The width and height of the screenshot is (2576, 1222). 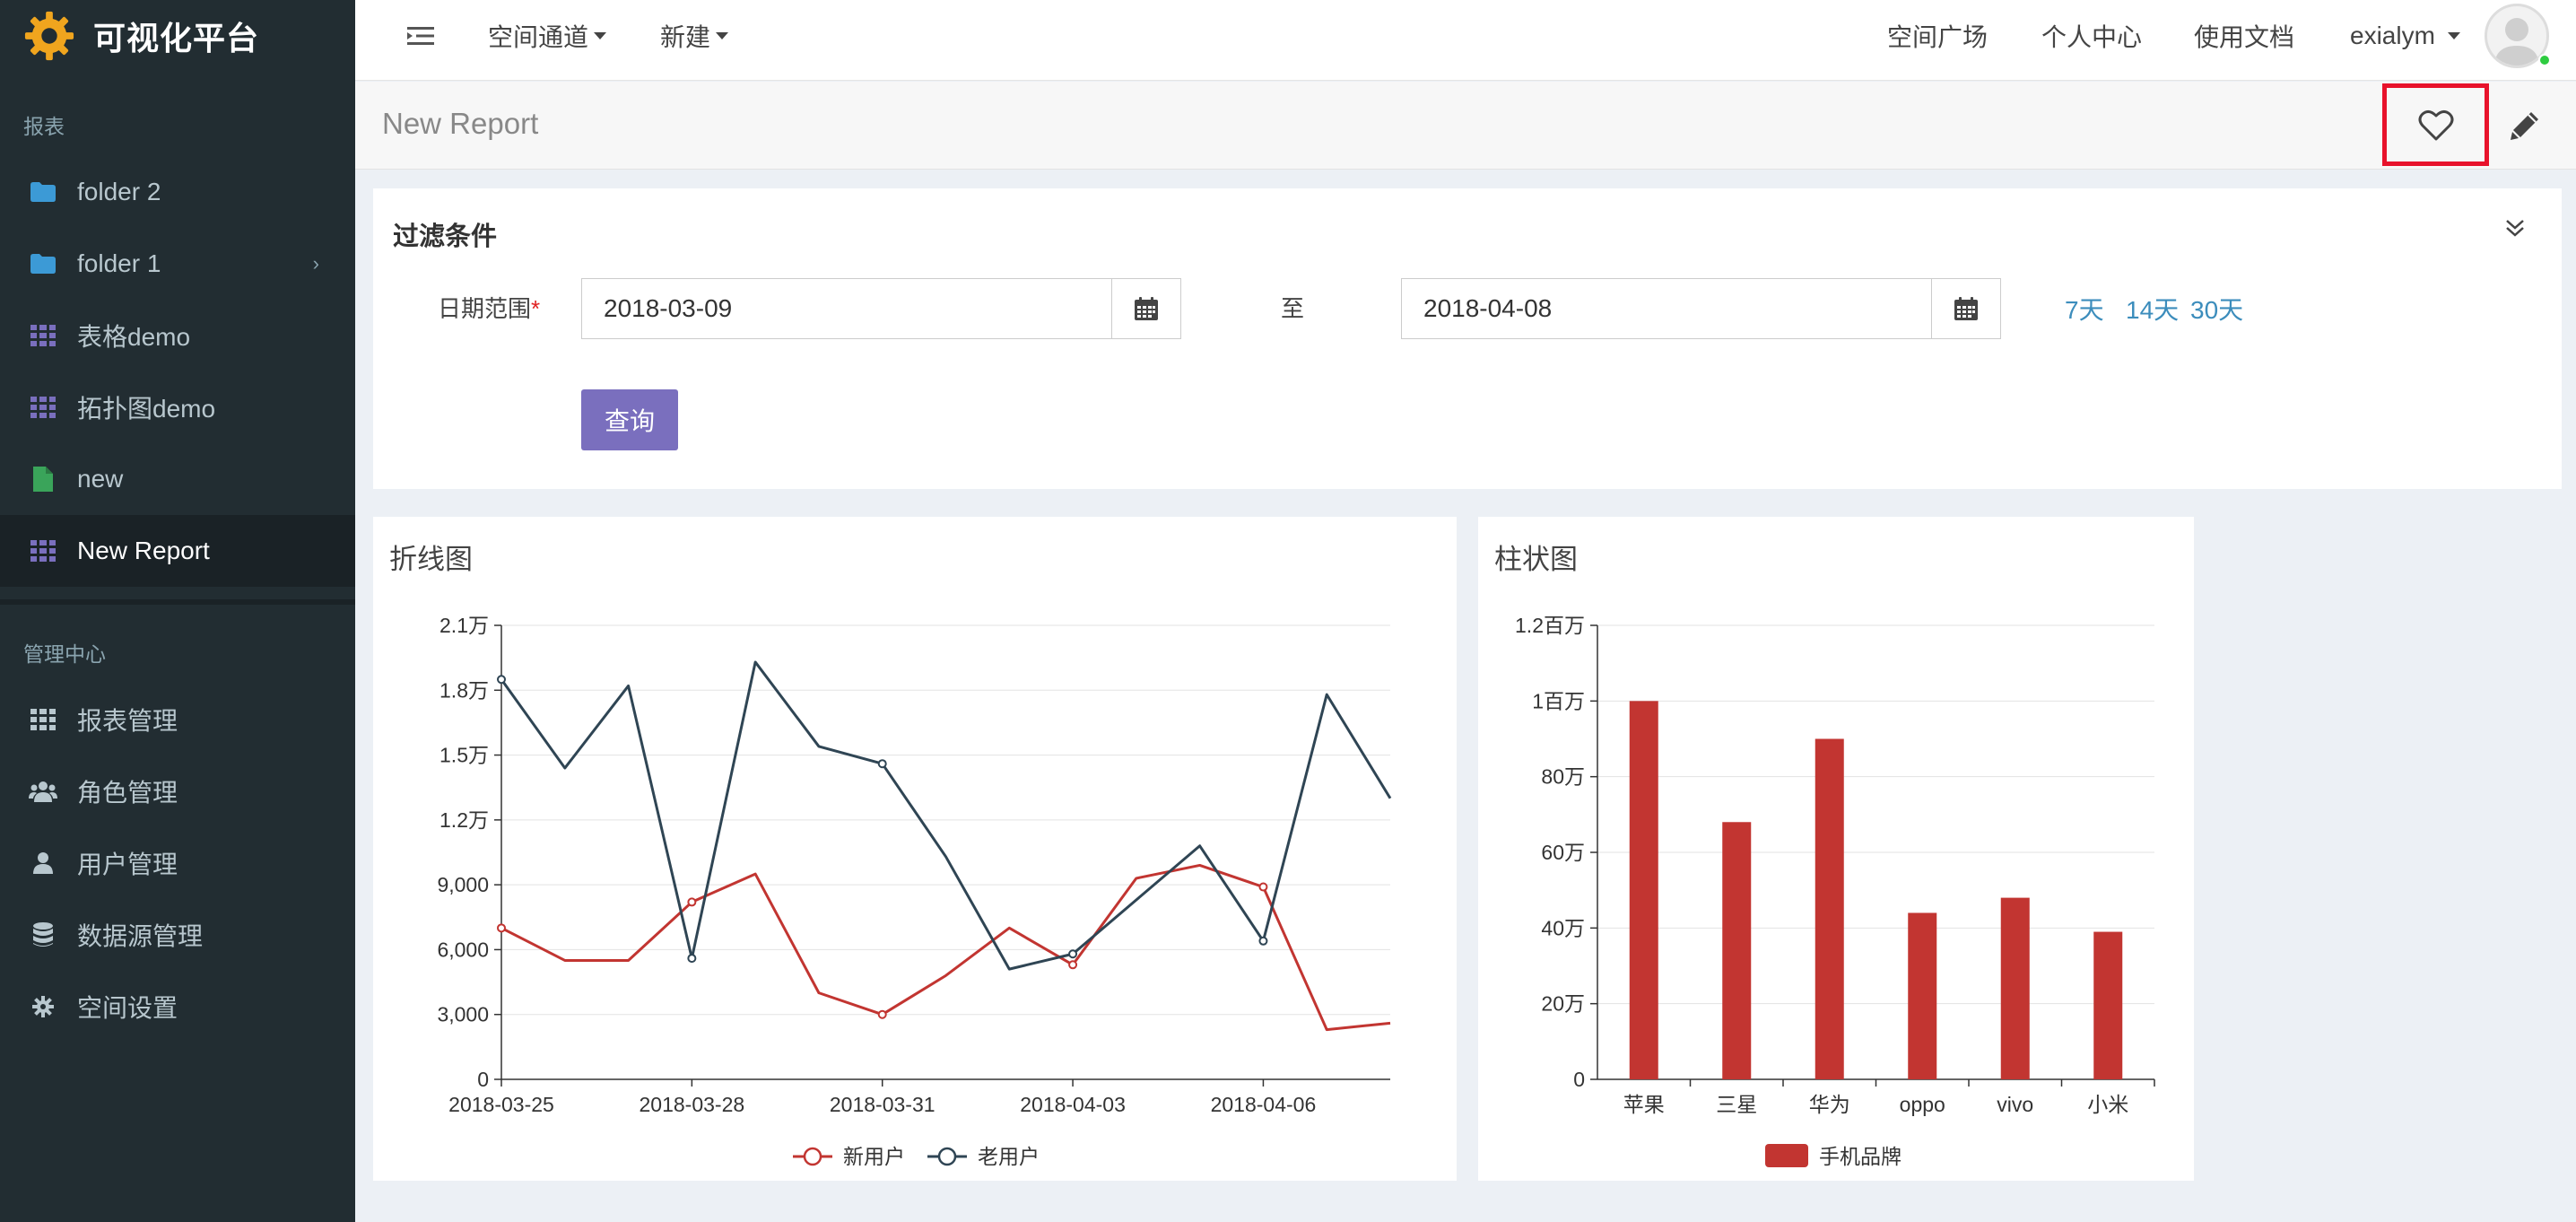 I want to click on nav-docs: 使用文档, so click(x=2244, y=37).